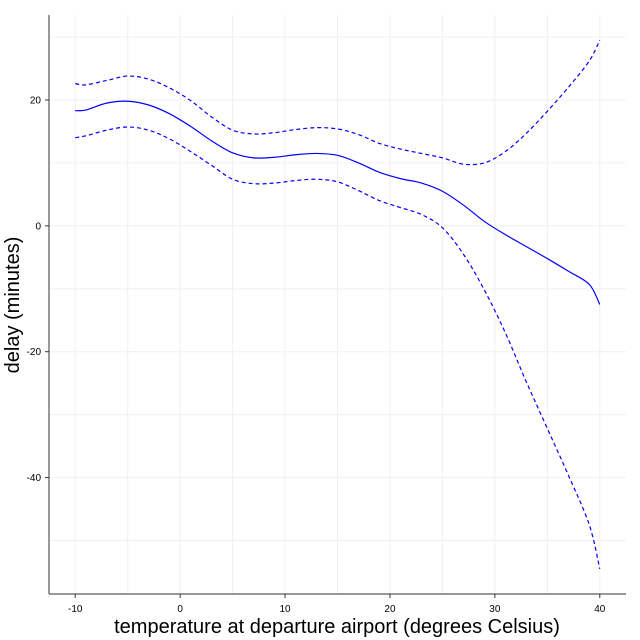 Image resolution: width=640 pixels, height=640 pixels. Describe the element at coordinates (13, 305) in the screenshot. I see `y-axis-title: delay (minutes)` at that location.